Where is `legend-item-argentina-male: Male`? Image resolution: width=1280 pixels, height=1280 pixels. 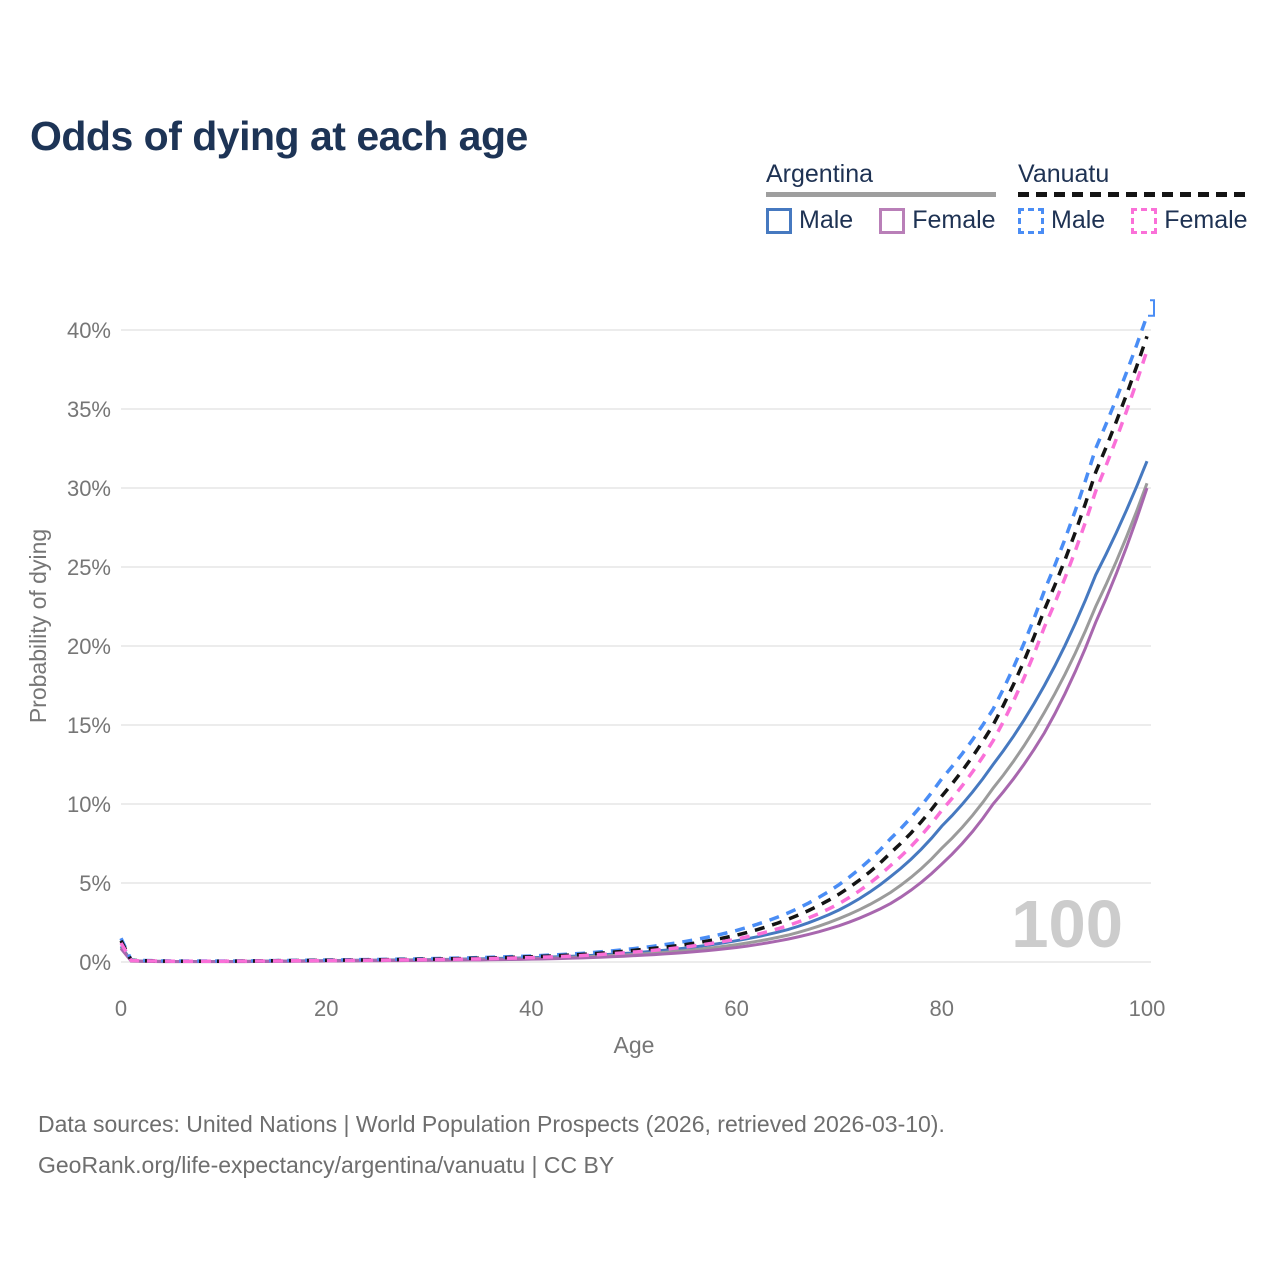
legend-item-argentina-male: Male is located at coordinates (809, 220).